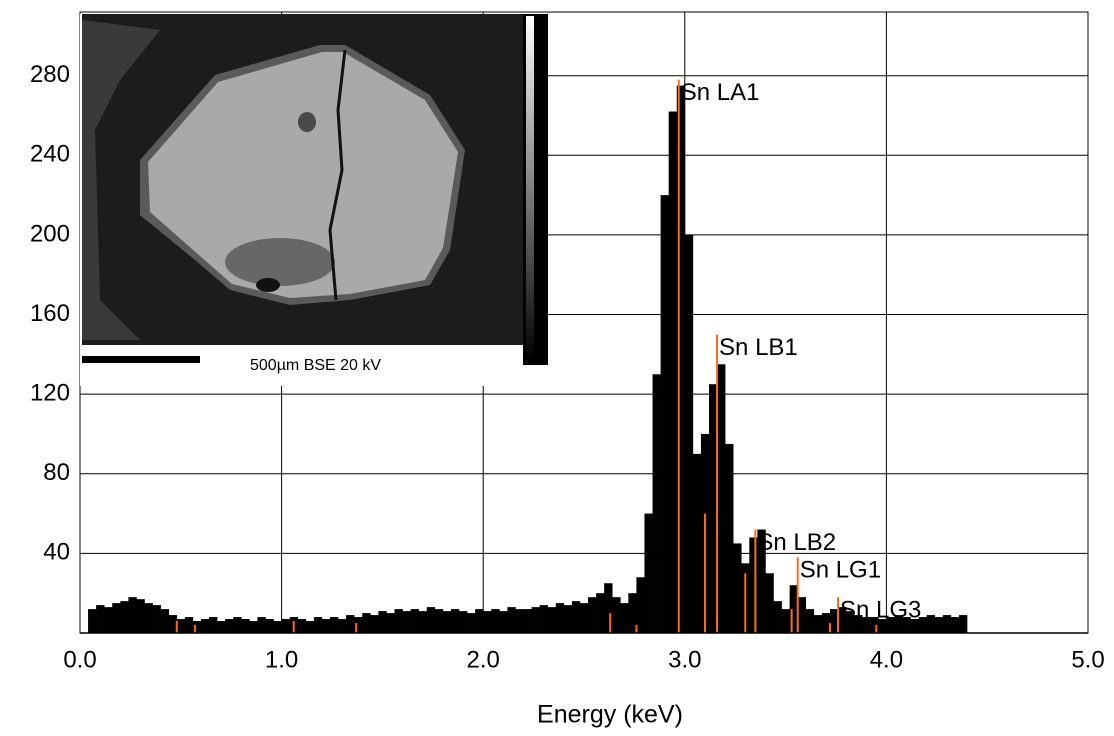  What do you see at coordinates (684, 659) in the screenshot?
I see `x-tick-label: 3.0` at bounding box center [684, 659].